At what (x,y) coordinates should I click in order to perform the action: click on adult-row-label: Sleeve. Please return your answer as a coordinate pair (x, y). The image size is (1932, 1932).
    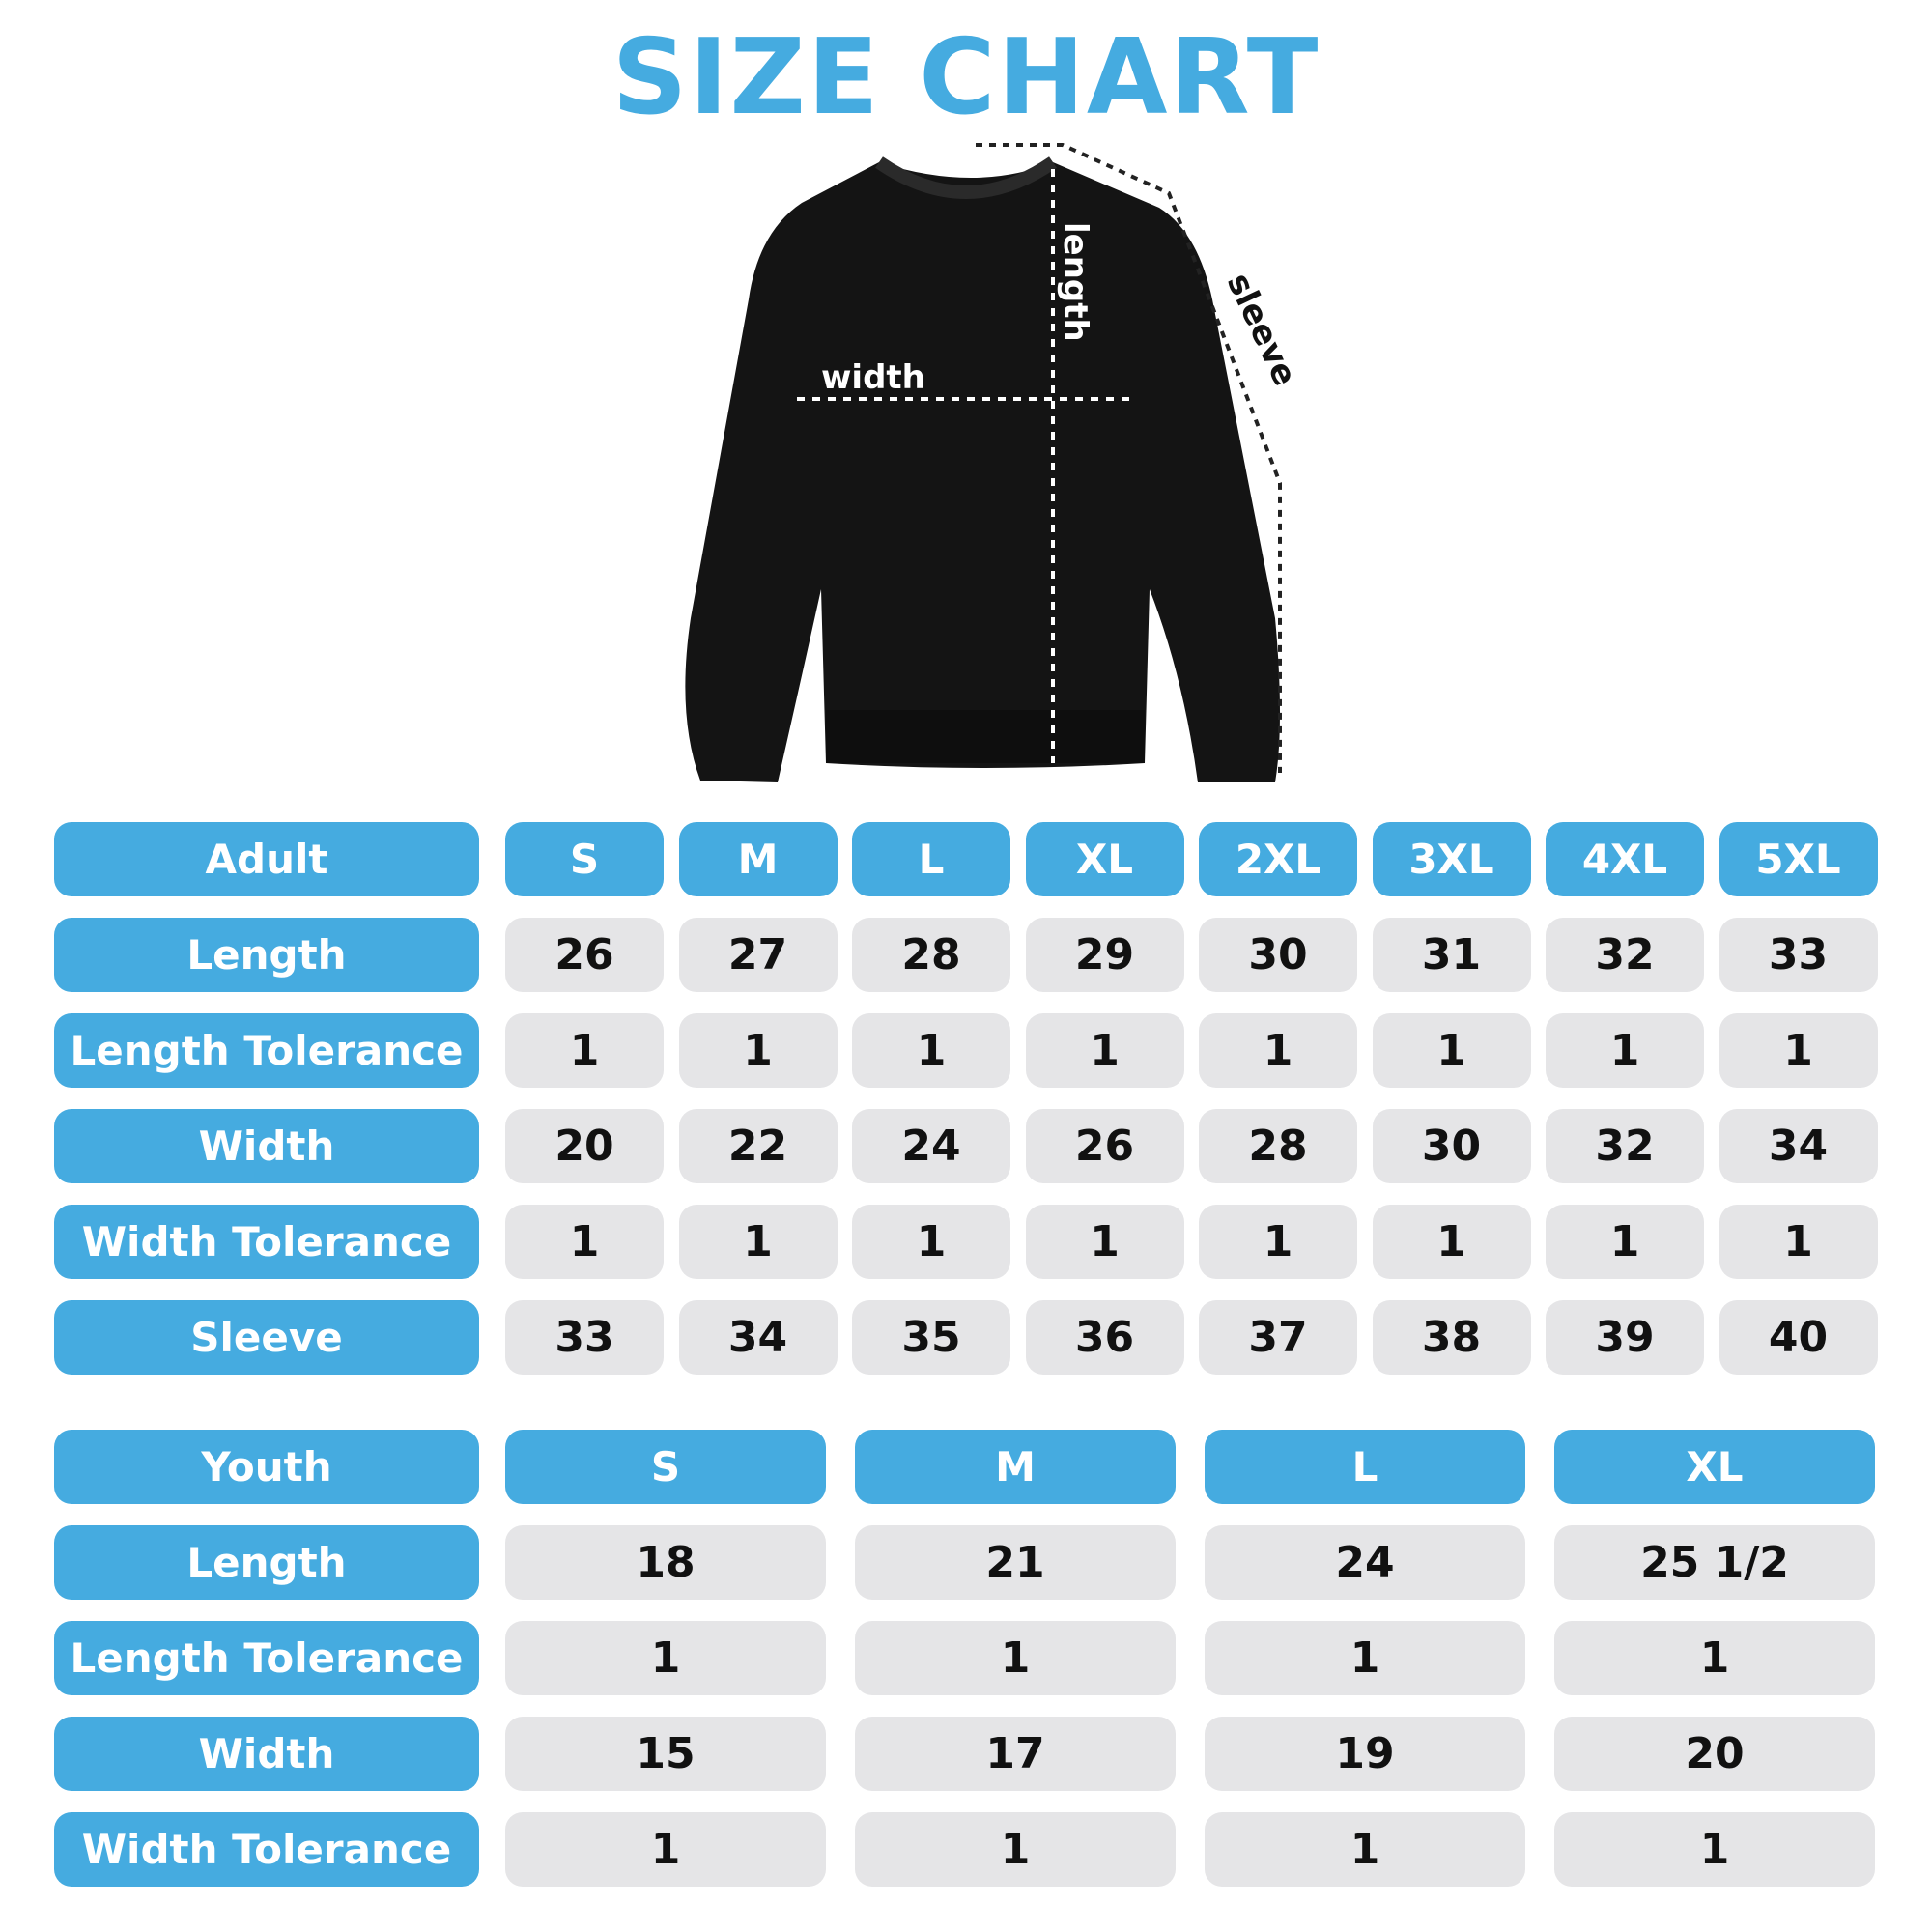
    Looking at the image, I should click on (266, 1337).